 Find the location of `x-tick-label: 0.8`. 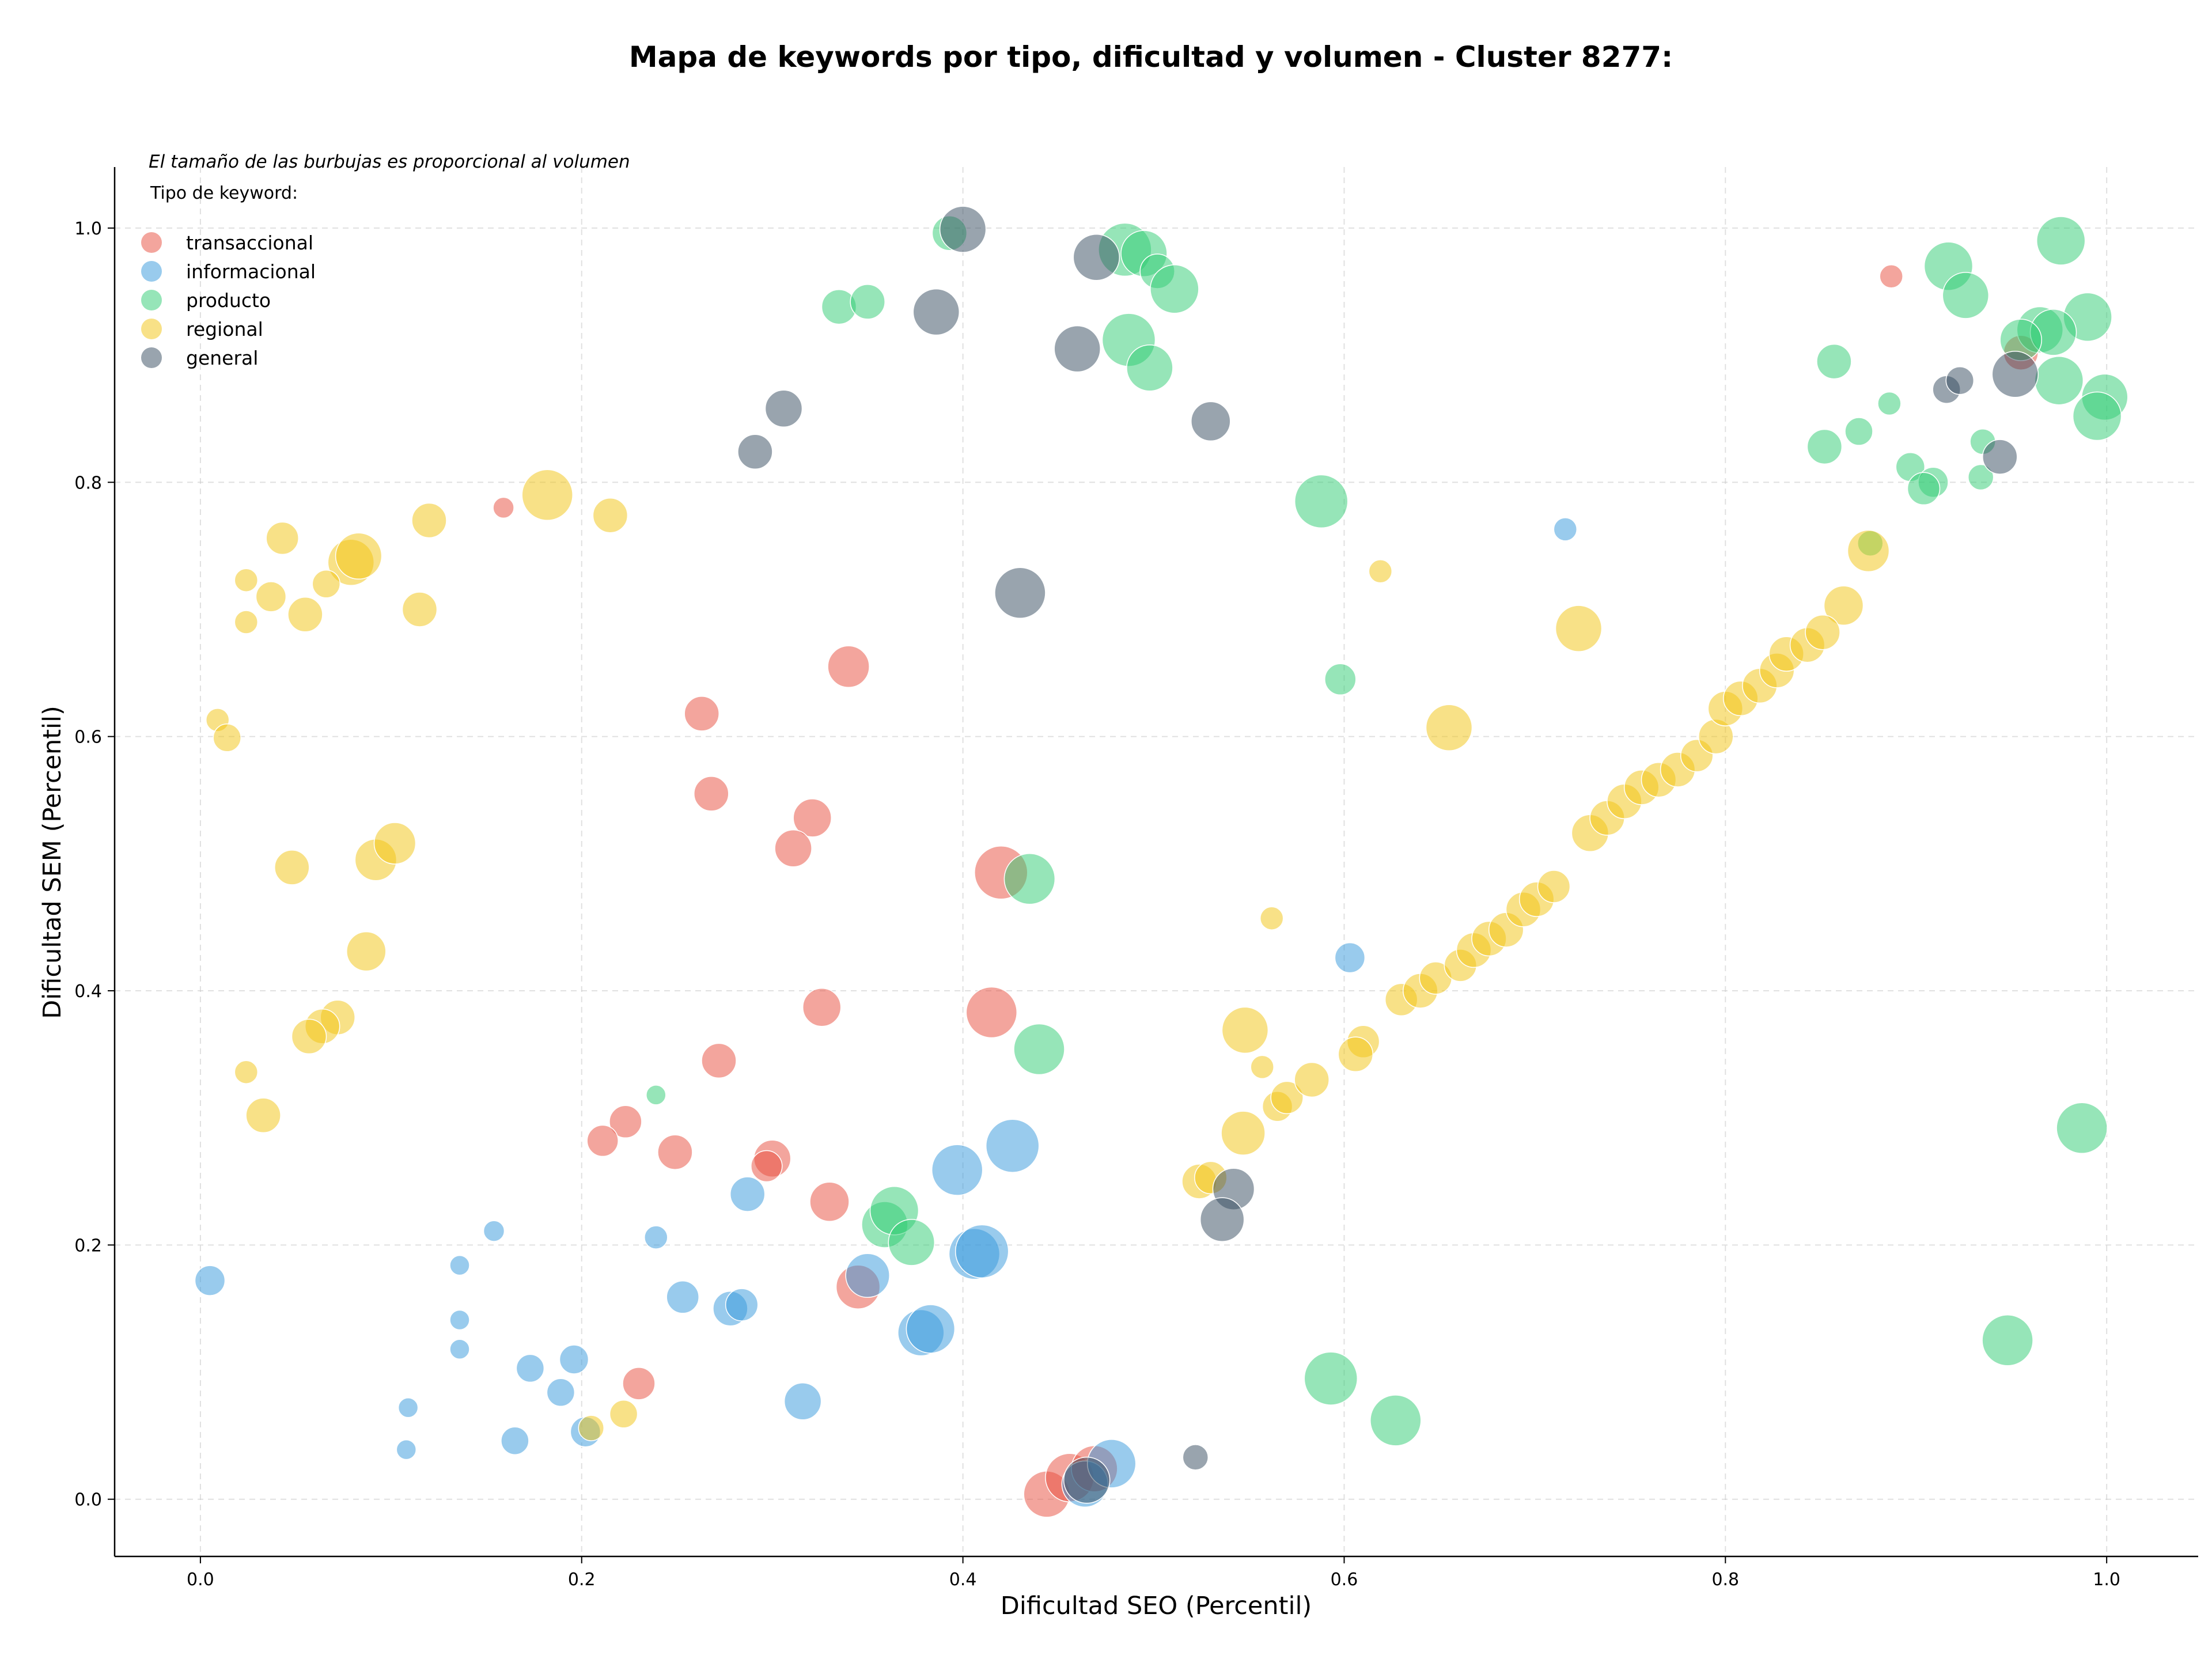

x-tick-label: 0.8 is located at coordinates (1725, 1580).